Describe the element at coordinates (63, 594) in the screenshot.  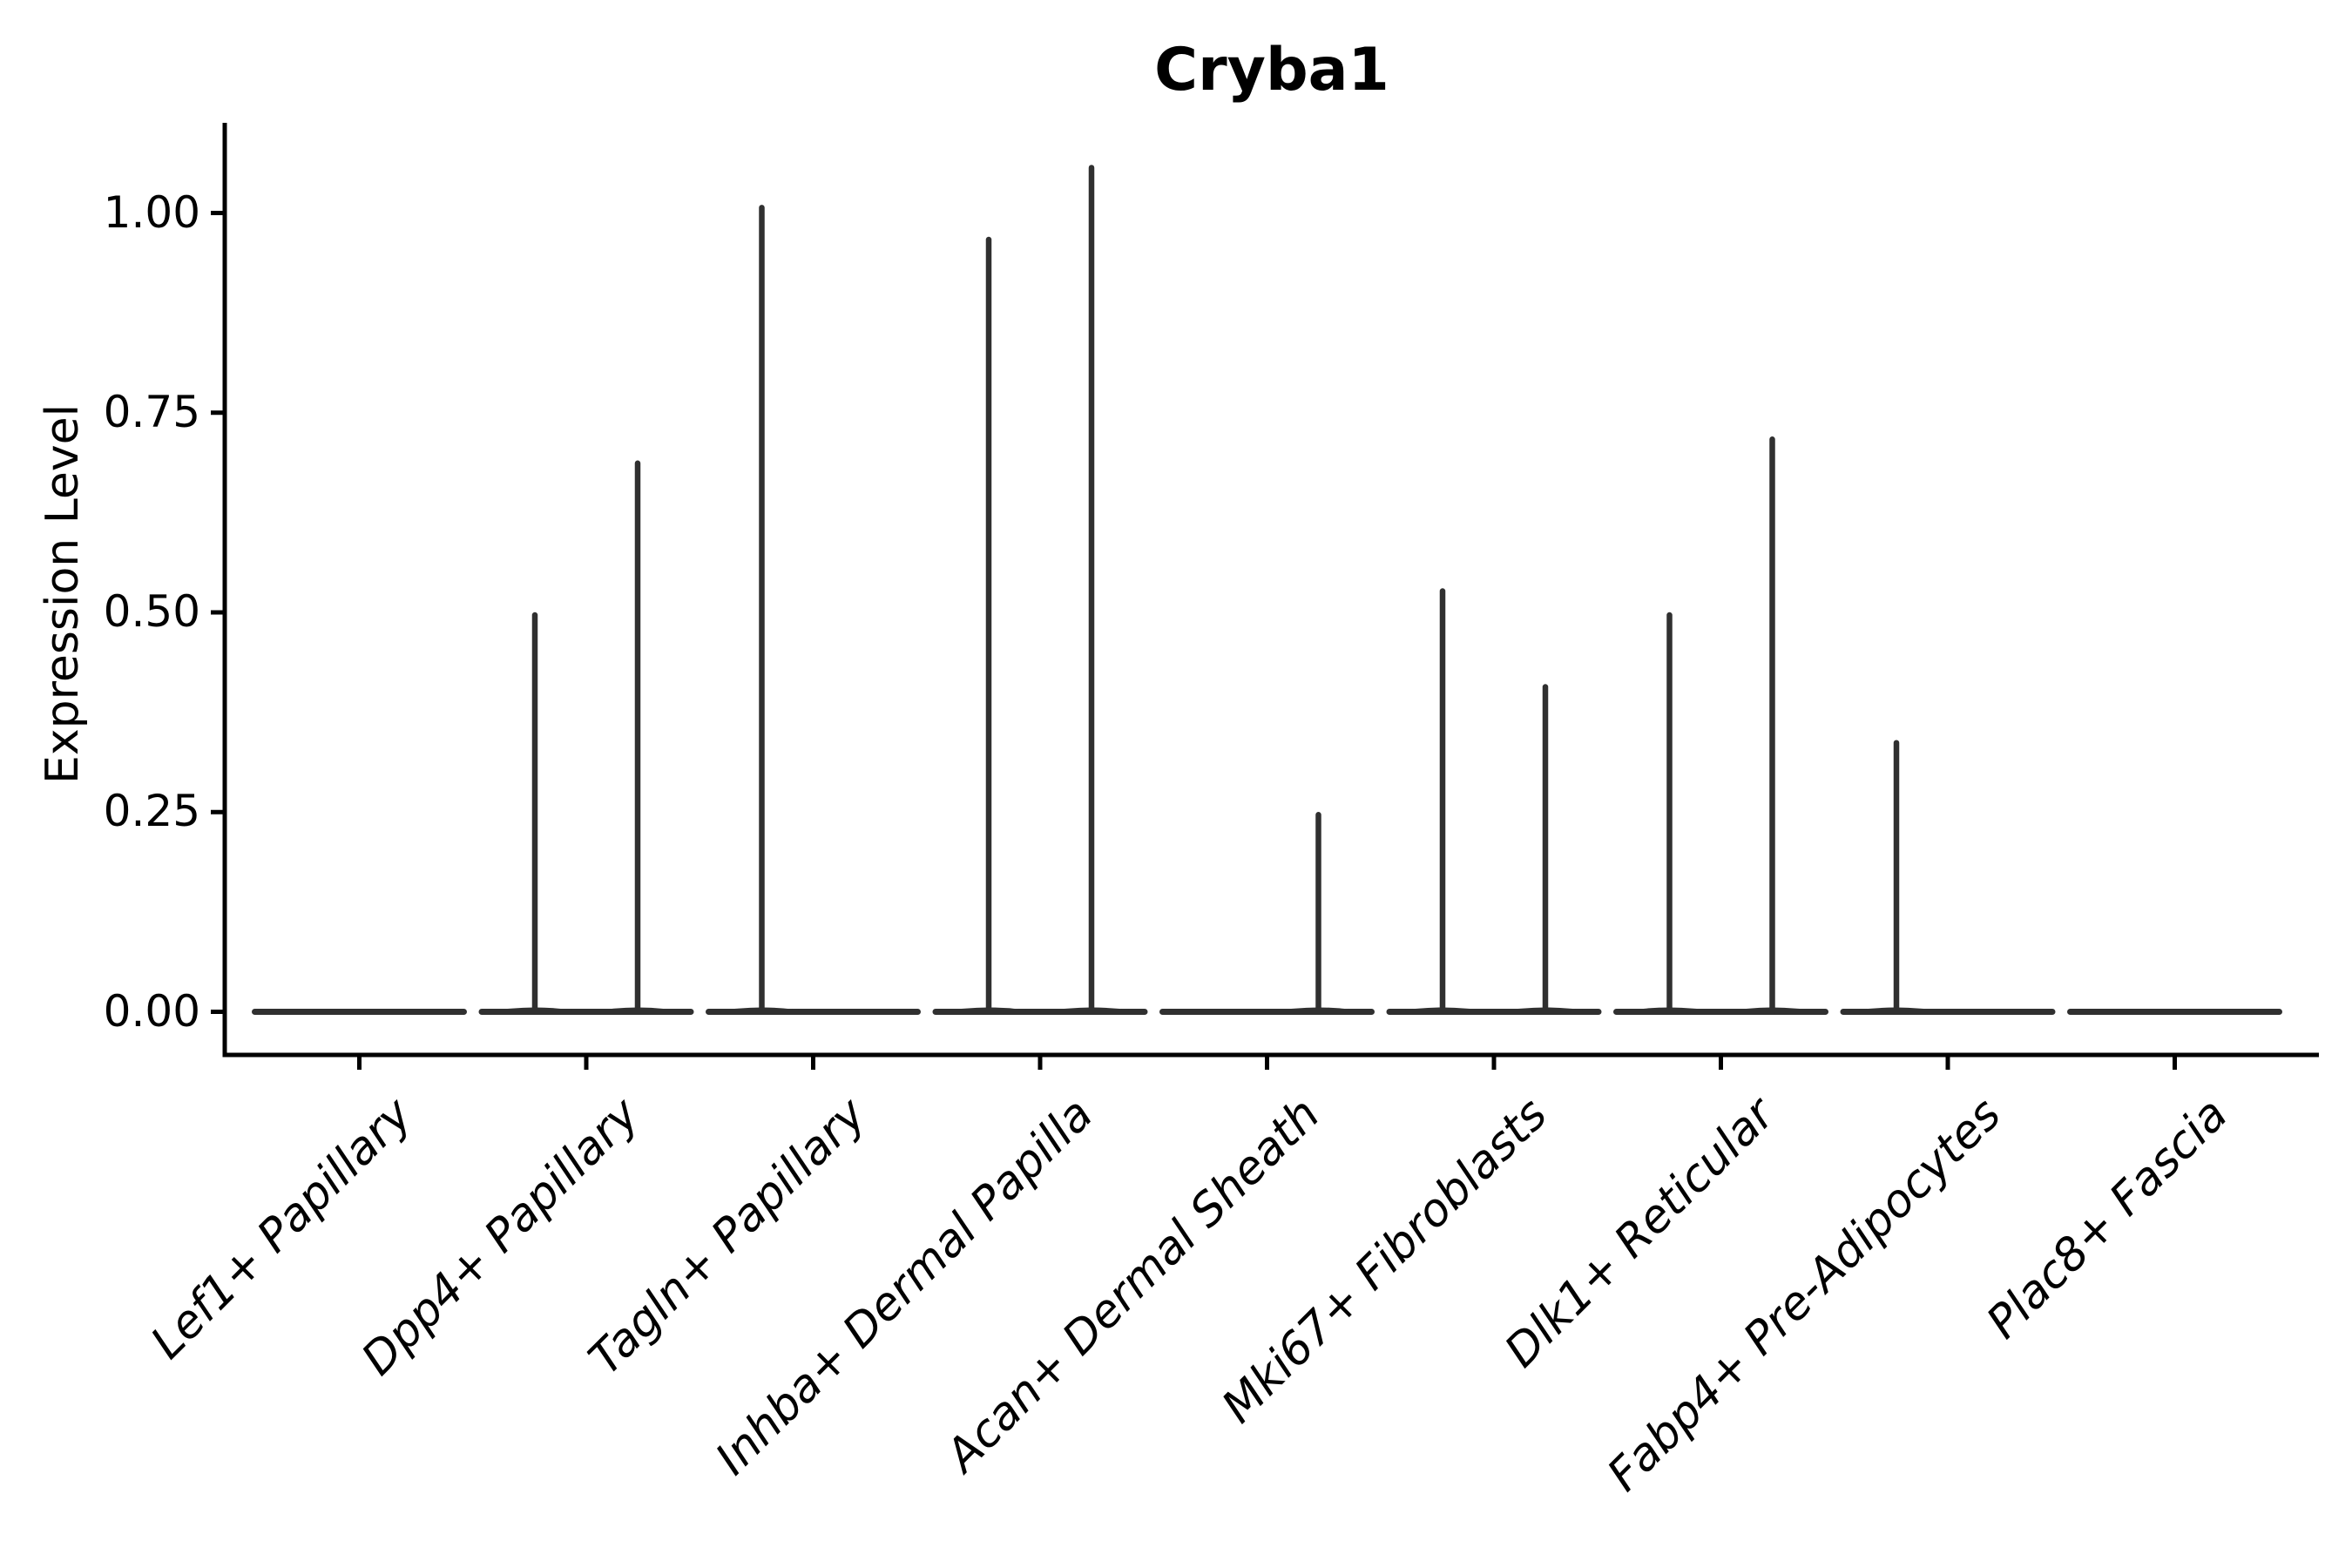
I see `y-axis-label: Expression Level` at that location.